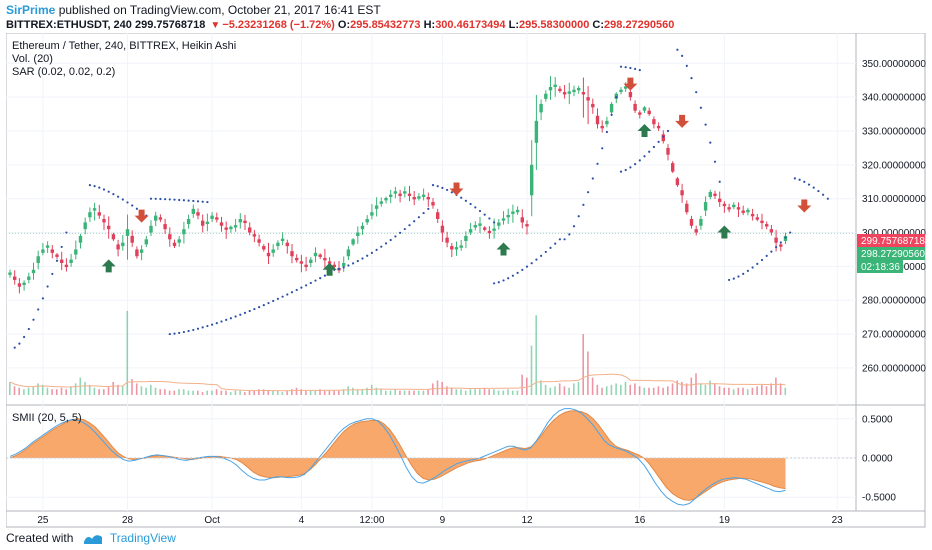 The image size is (932, 550). Describe the element at coordinates (142, 538) in the screenshot. I see `tradingview-brand-link: TradingView` at that location.